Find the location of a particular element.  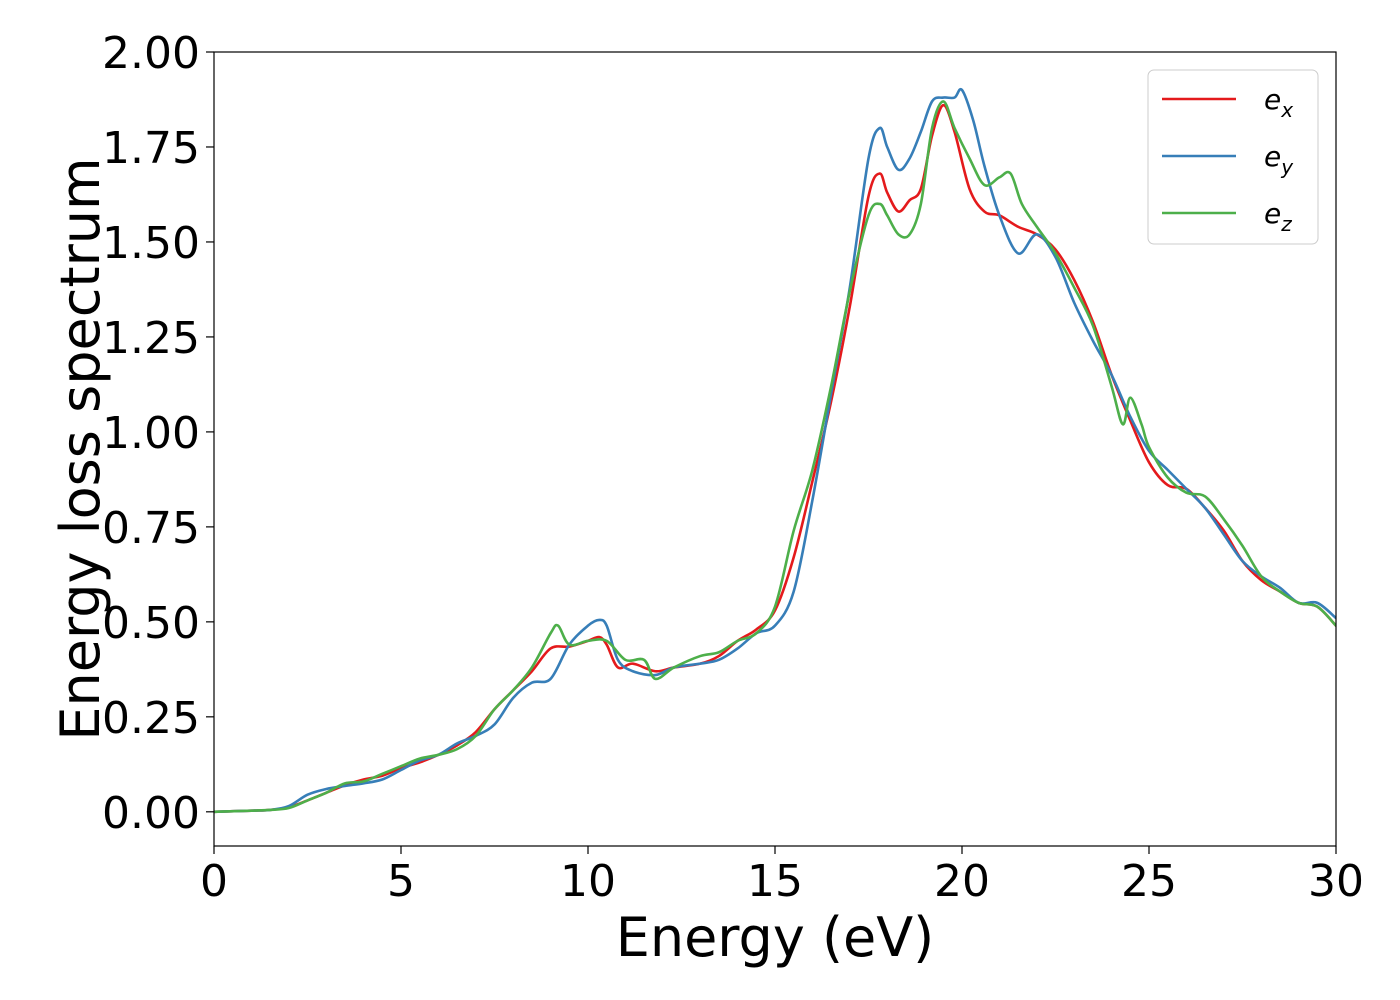

legend-label-z: ez is located at coordinates (1278, 216).